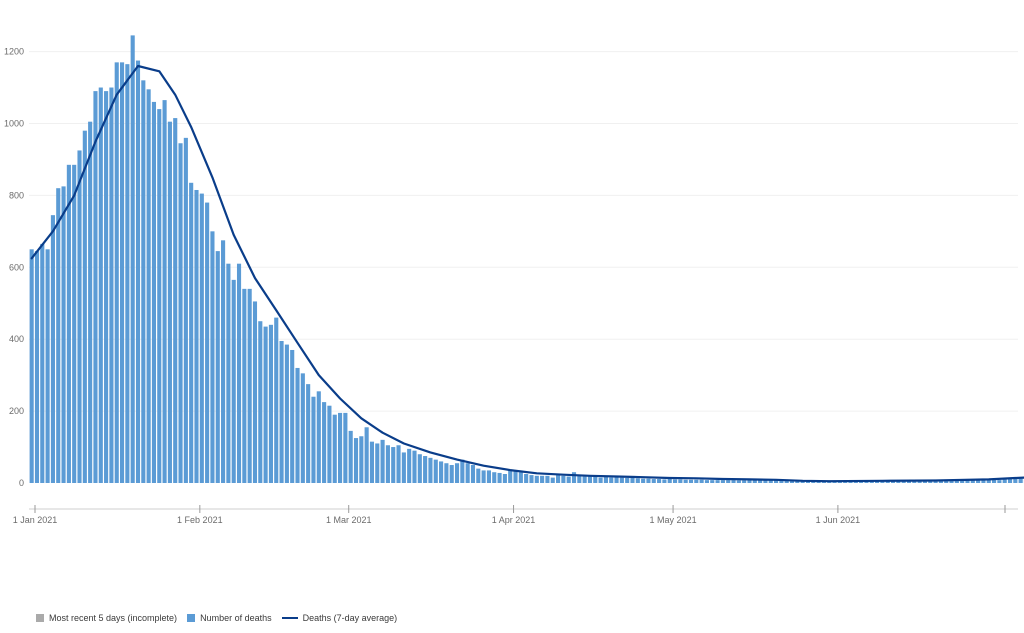 Image resolution: width=1024 pixels, height=633 pixels. I want to click on legend-item-incomplete: Most recent 5 days (incomplete), so click(106, 618).